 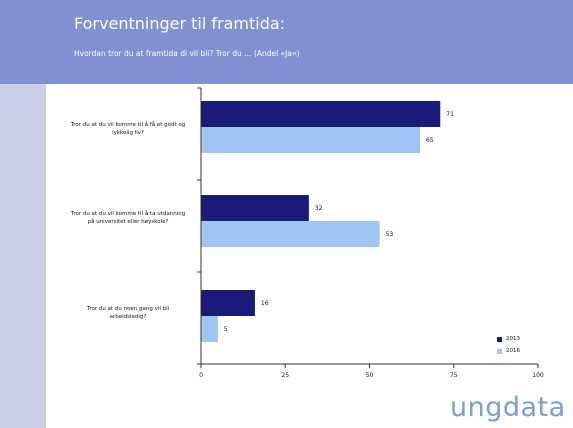 What do you see at coordinates (513, 339) in the screenshot?
I see `legend-label-2013: 2013` at bounding box center [513, 339].